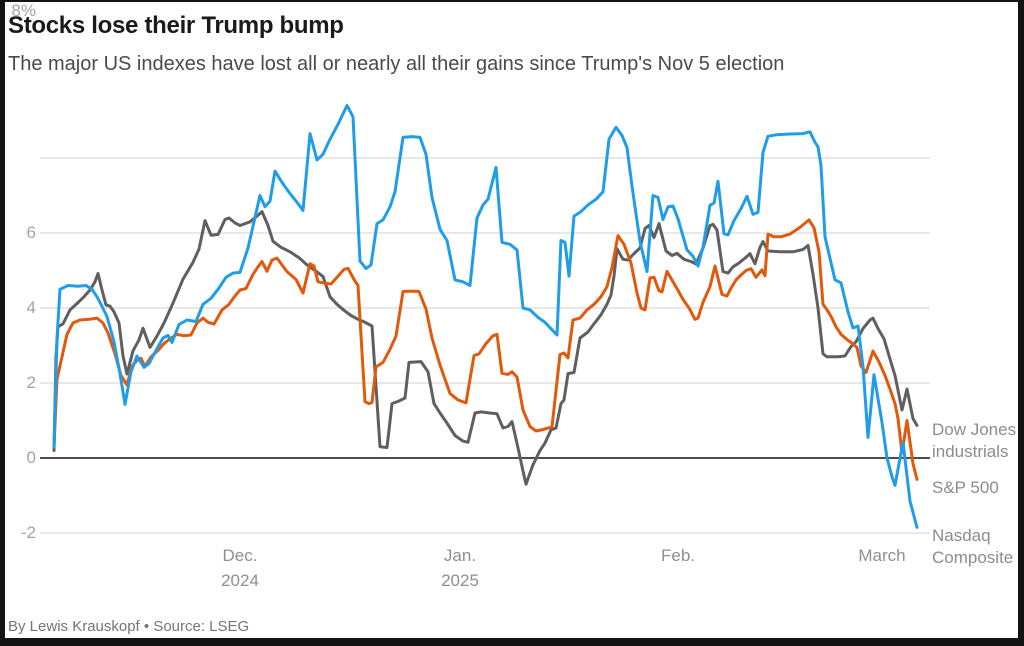  Describe the element at coordinates (240, 555) in the screenshot. I see `x-axis-label-dec: Dec.` at that location.